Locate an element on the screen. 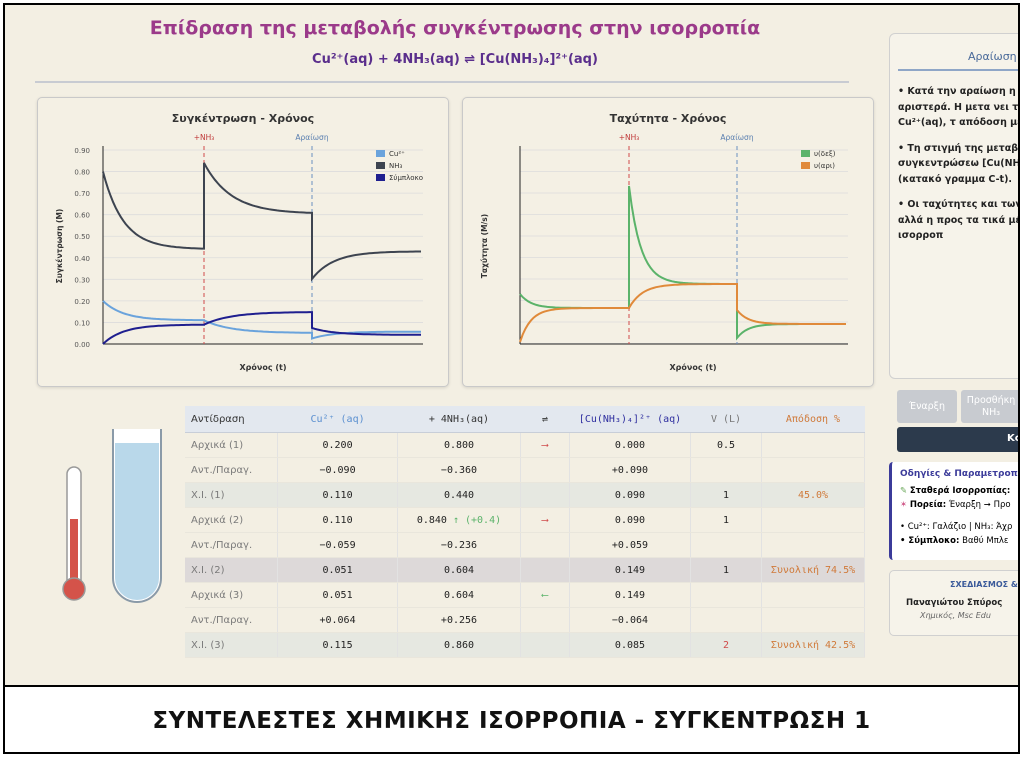 Image resolution: width=1024 pixels, height=758 pixels. row-label: Χ.Ι. (3) is located at coordinates (231, 645).